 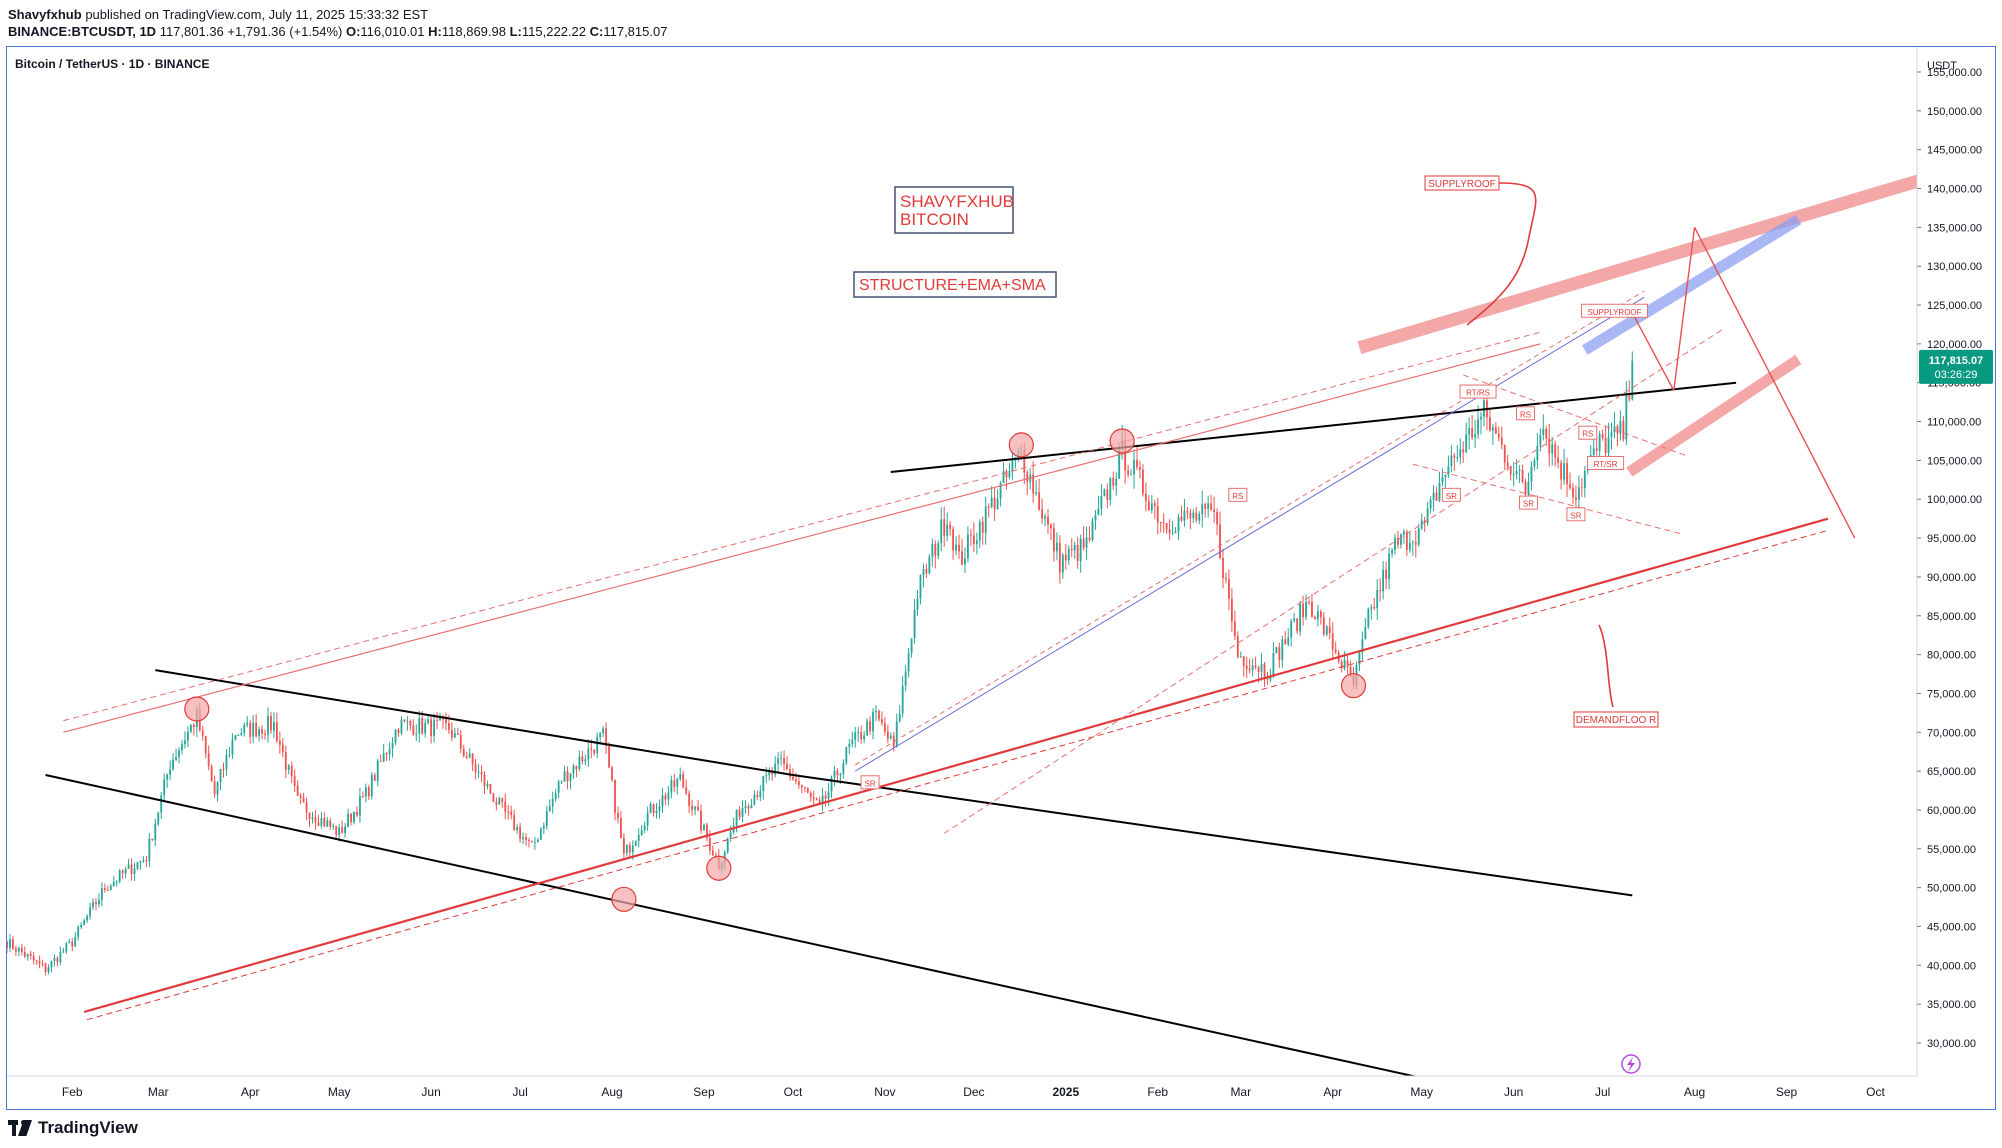 I want to click on y-tick-label: 130,000.00, so click(x=1954, y=267).